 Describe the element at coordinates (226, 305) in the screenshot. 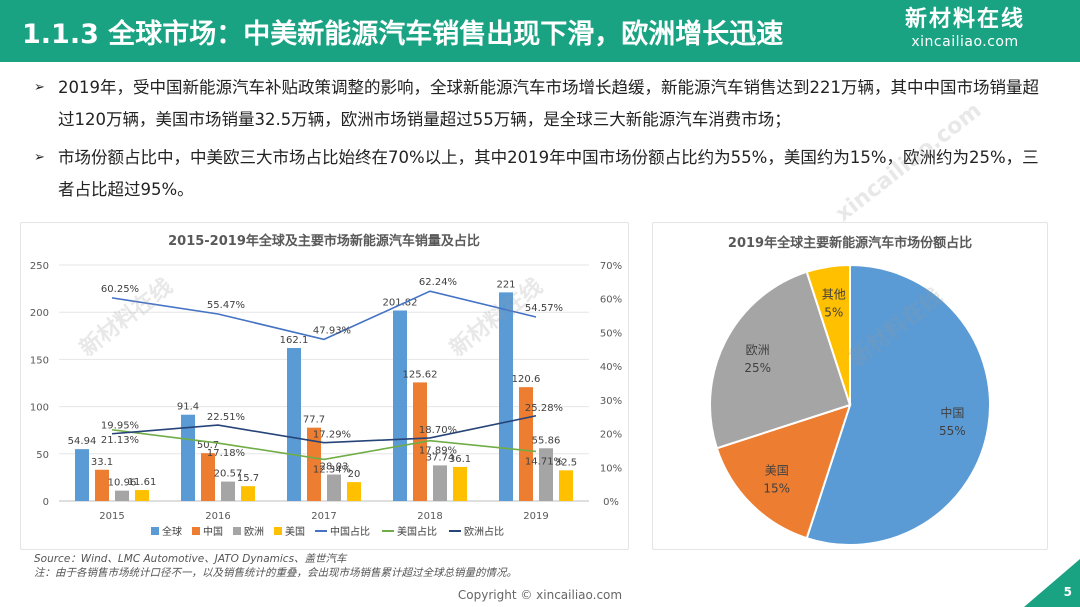

I see `line-data-label: 55.47%` at that location.